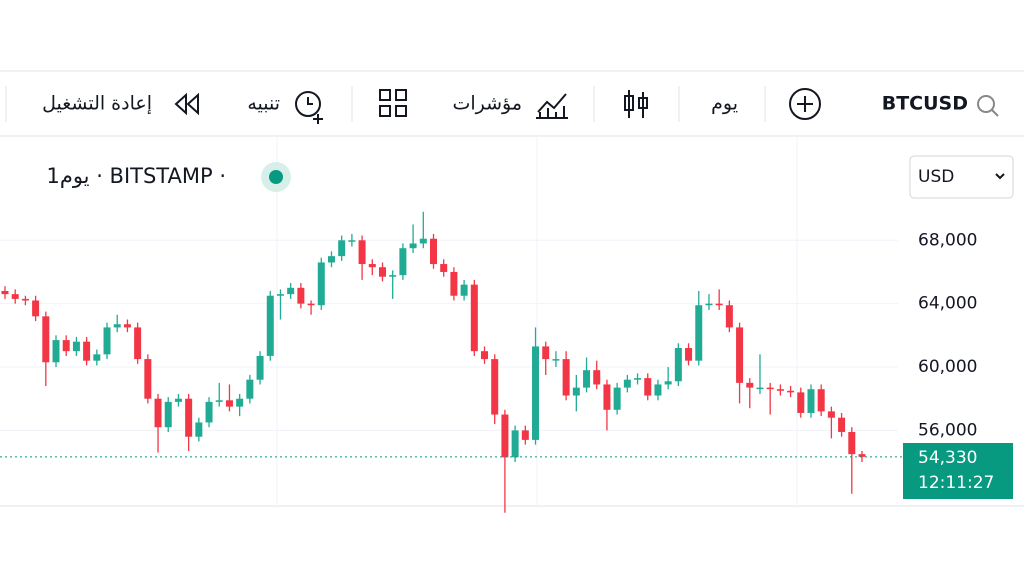 The height and width of the screenshot is (580, 1024). I want to click on replay: إعادة التشغيل, so click(97, 104).